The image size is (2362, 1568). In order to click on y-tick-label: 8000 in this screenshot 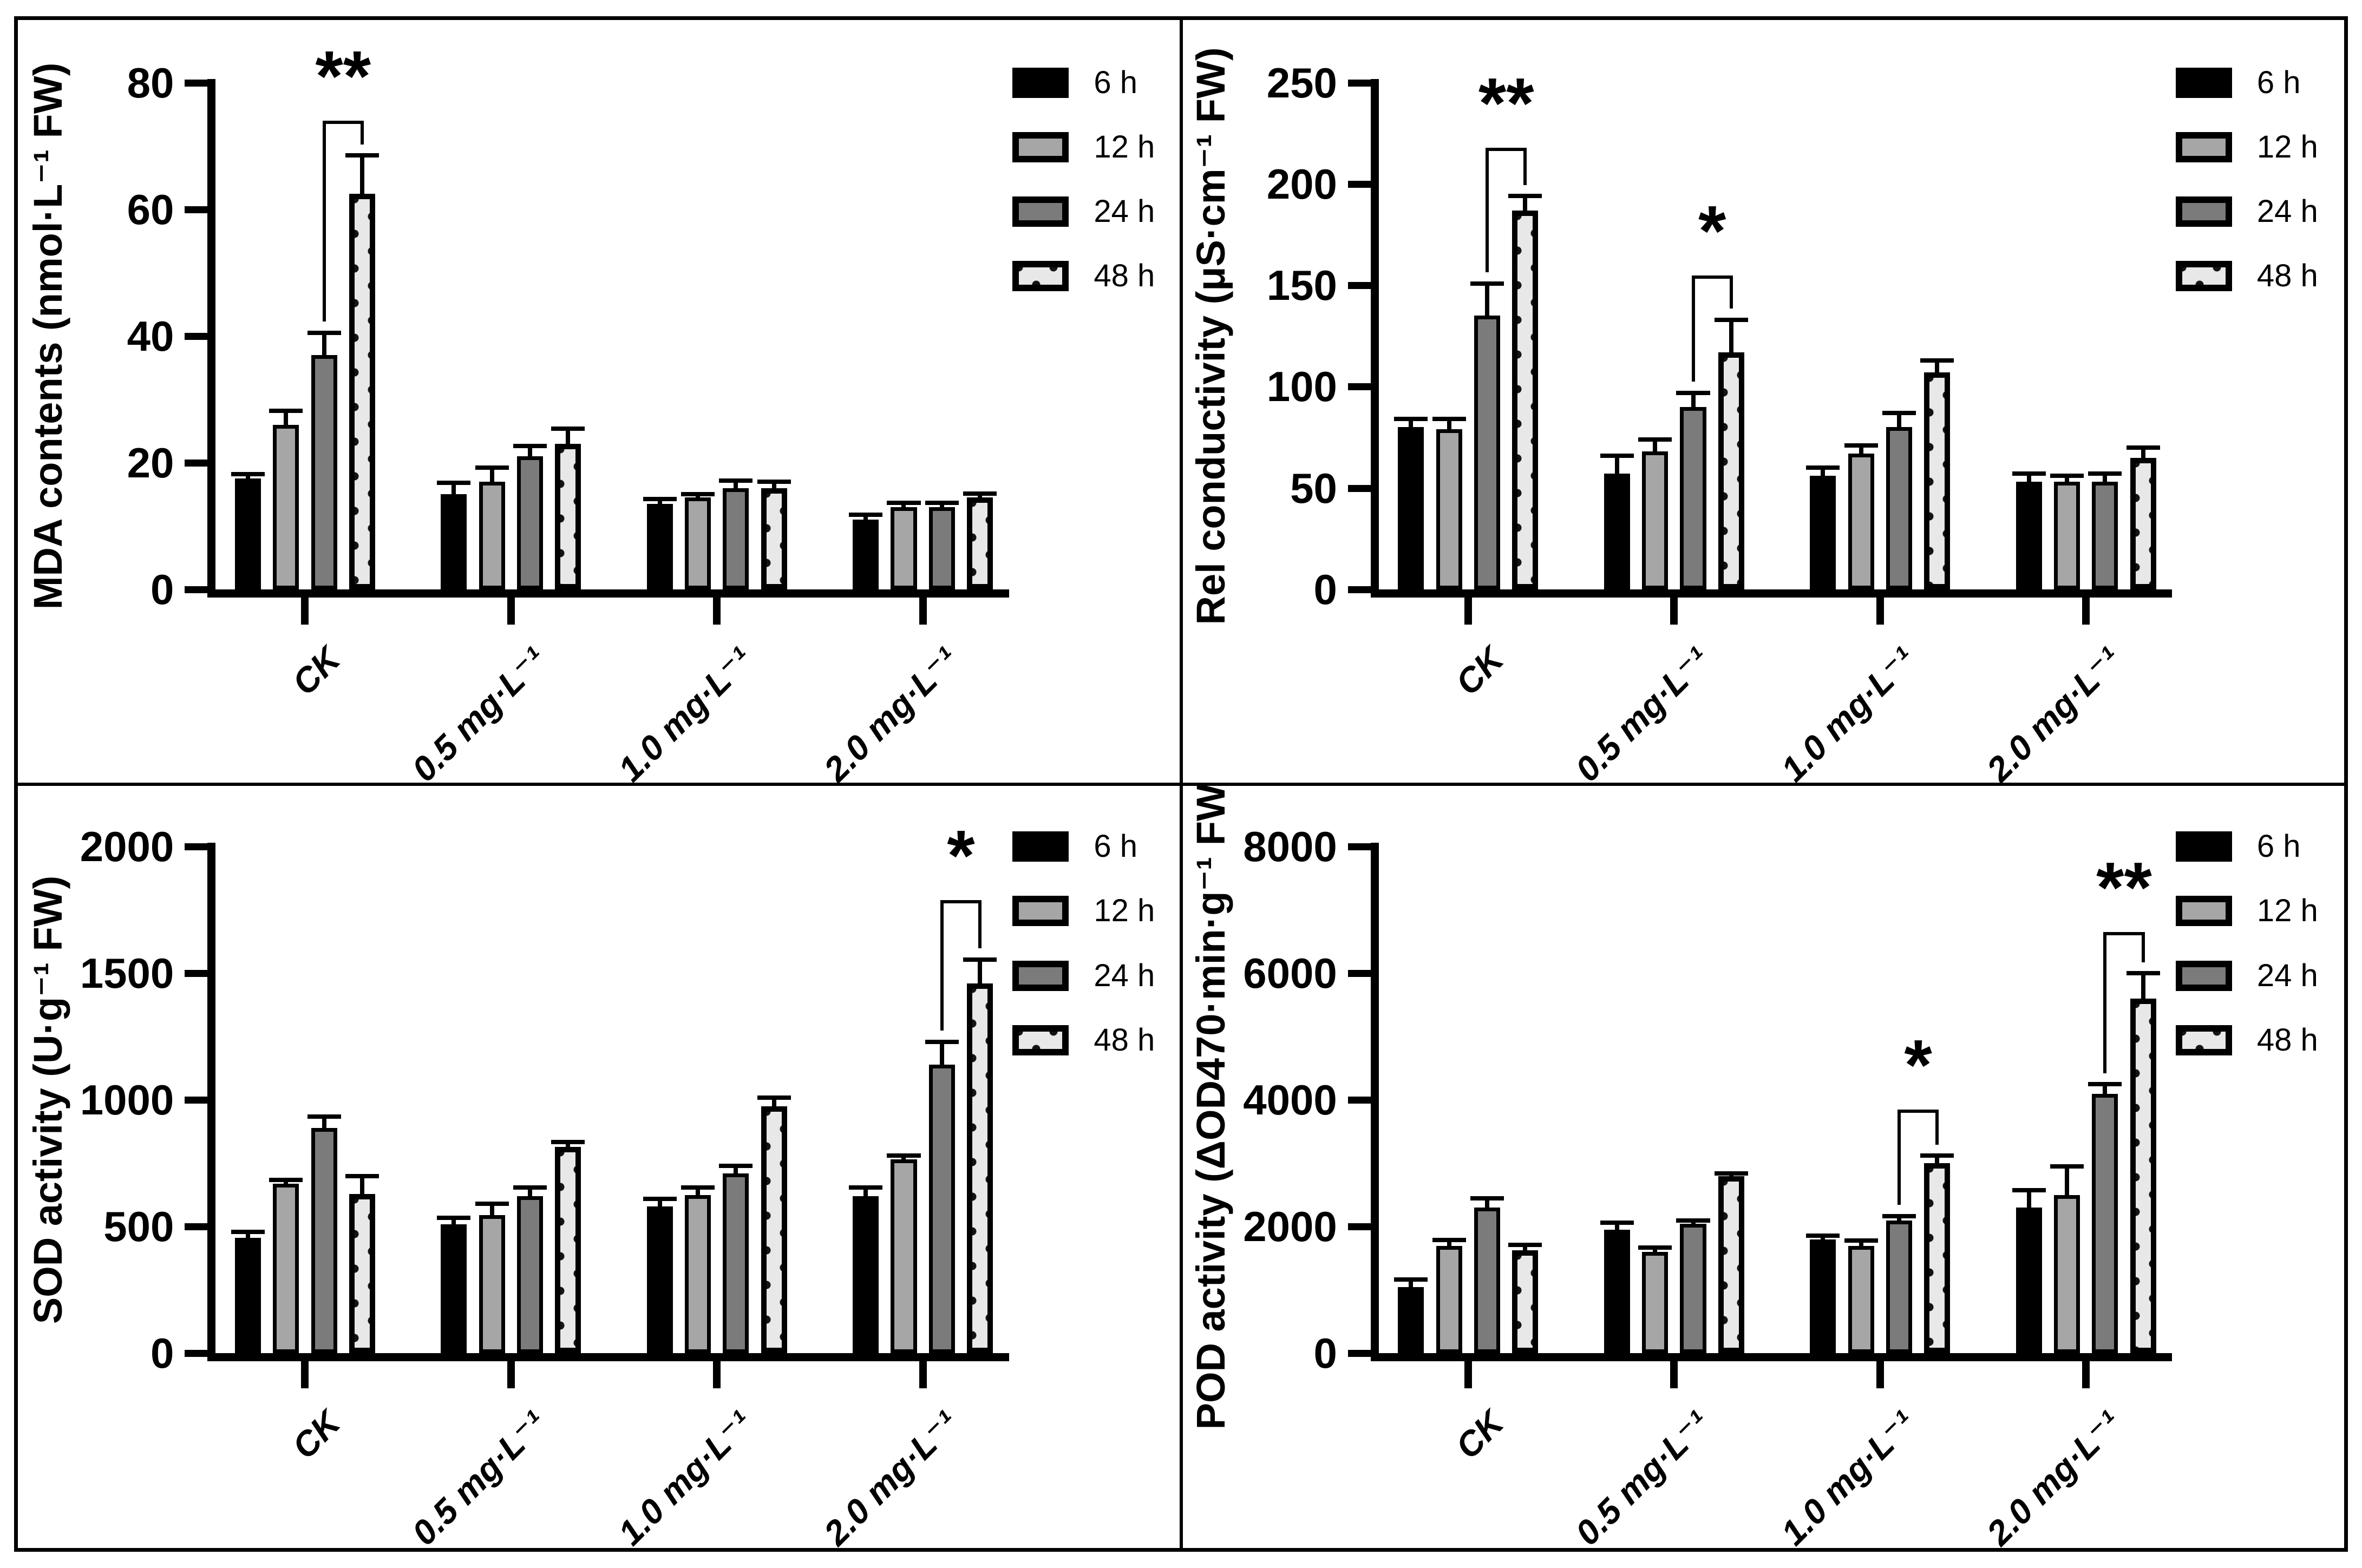, I will do `click(1290, 847)`.